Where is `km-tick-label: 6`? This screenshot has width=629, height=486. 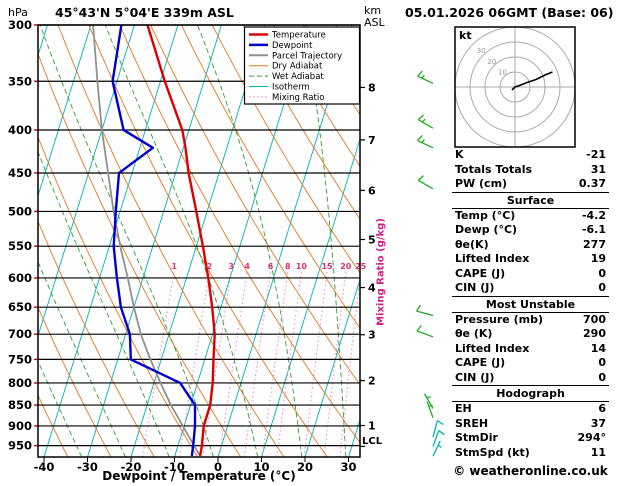
km-tick-label: 6 is located at coordinates (372, 190).